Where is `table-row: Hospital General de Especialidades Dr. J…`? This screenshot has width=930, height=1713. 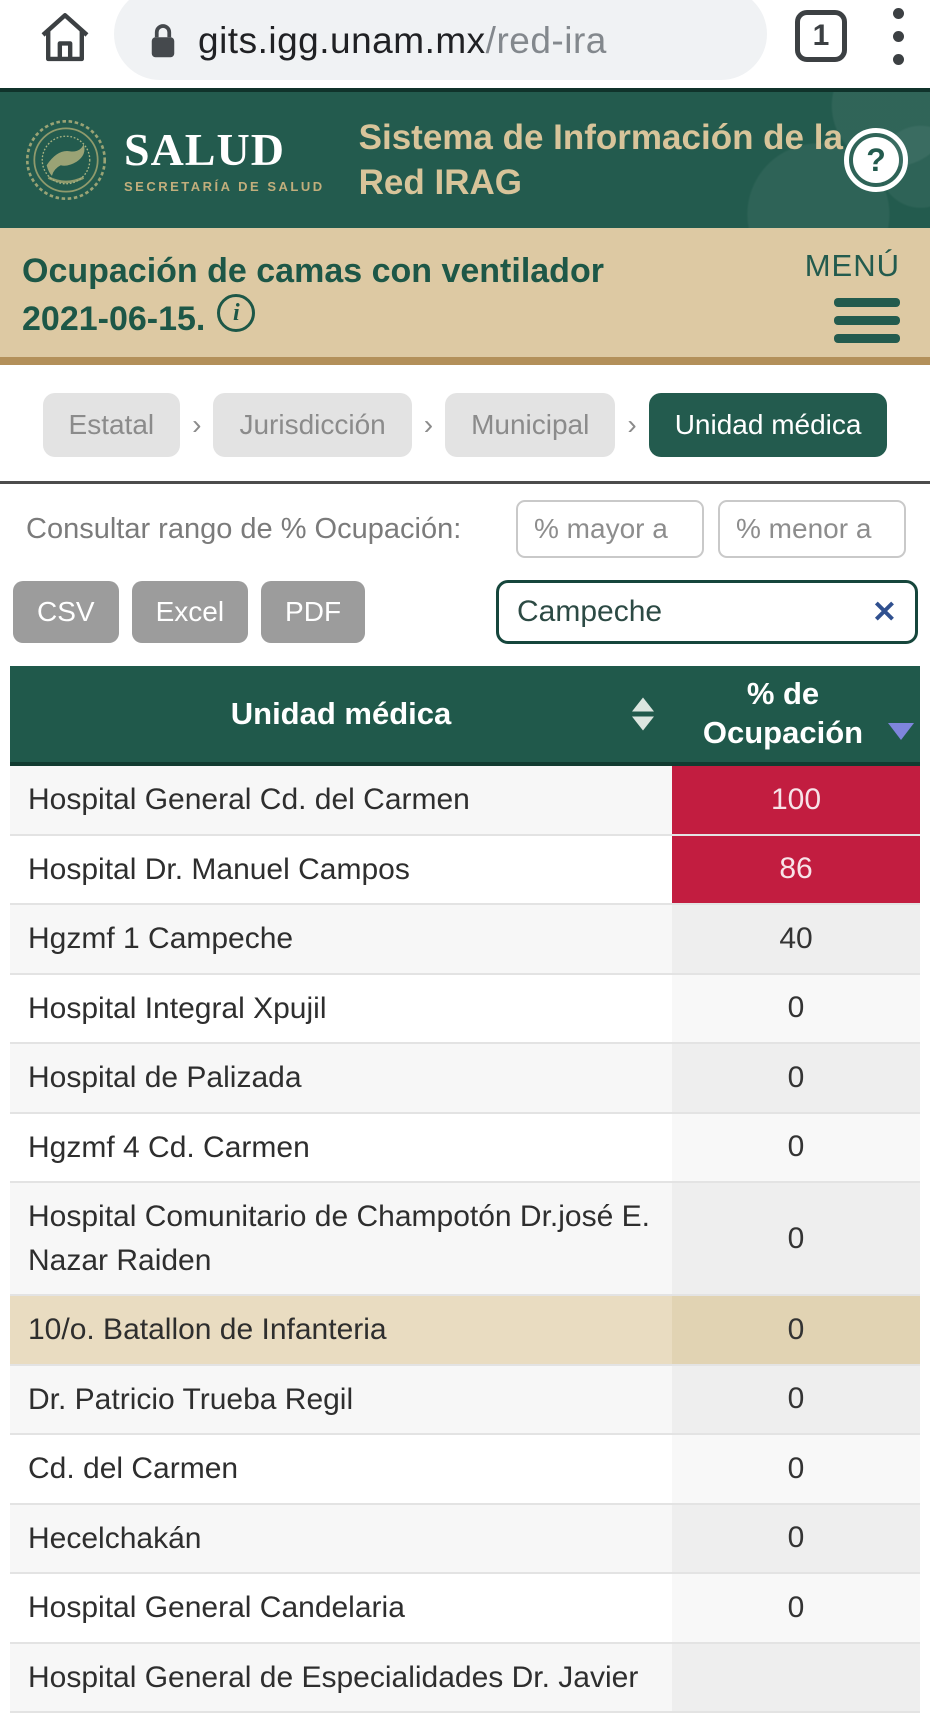
table-row: Hospital General de Especialidades Dr. J… is located at coordinates (465, 1678).